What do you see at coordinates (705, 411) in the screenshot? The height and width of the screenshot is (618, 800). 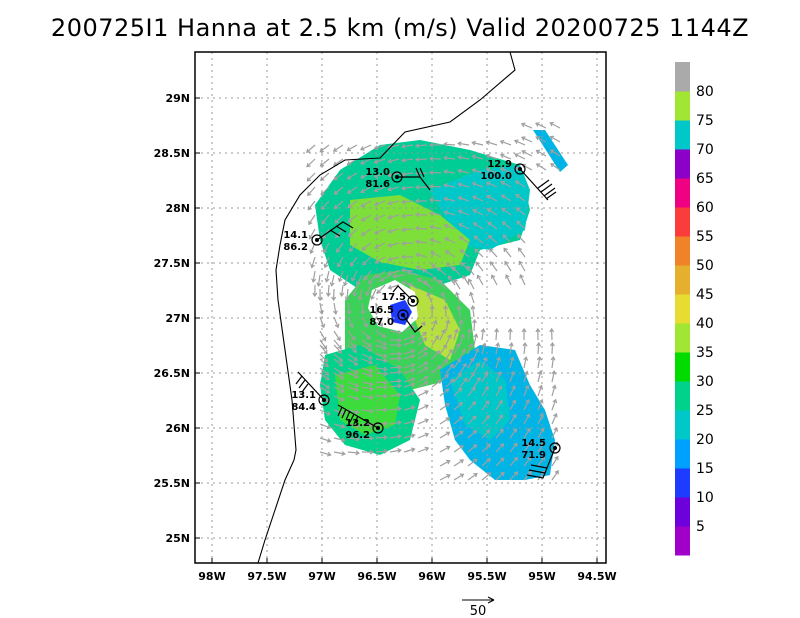 I see `colorbar-label: 25` at bounding box center [705, 411].